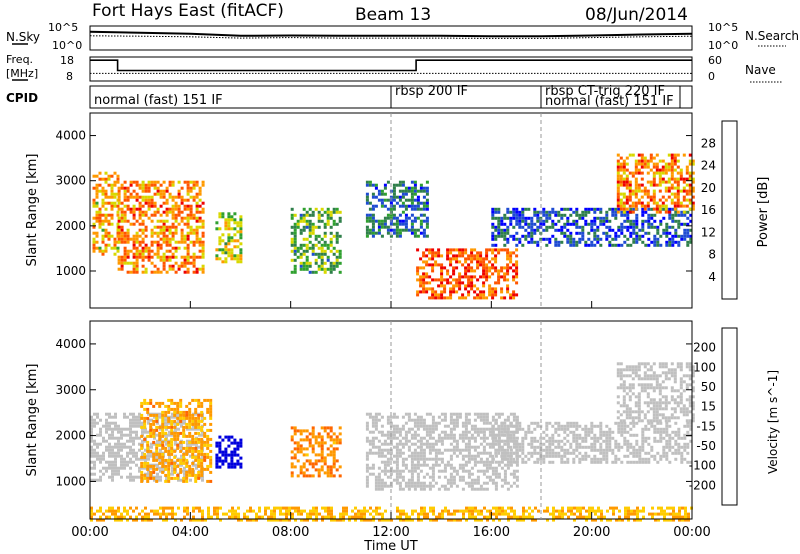  Describe the element at coordinates (391, 69) in the screenshot. I see `freq-panel-frame` at that location.